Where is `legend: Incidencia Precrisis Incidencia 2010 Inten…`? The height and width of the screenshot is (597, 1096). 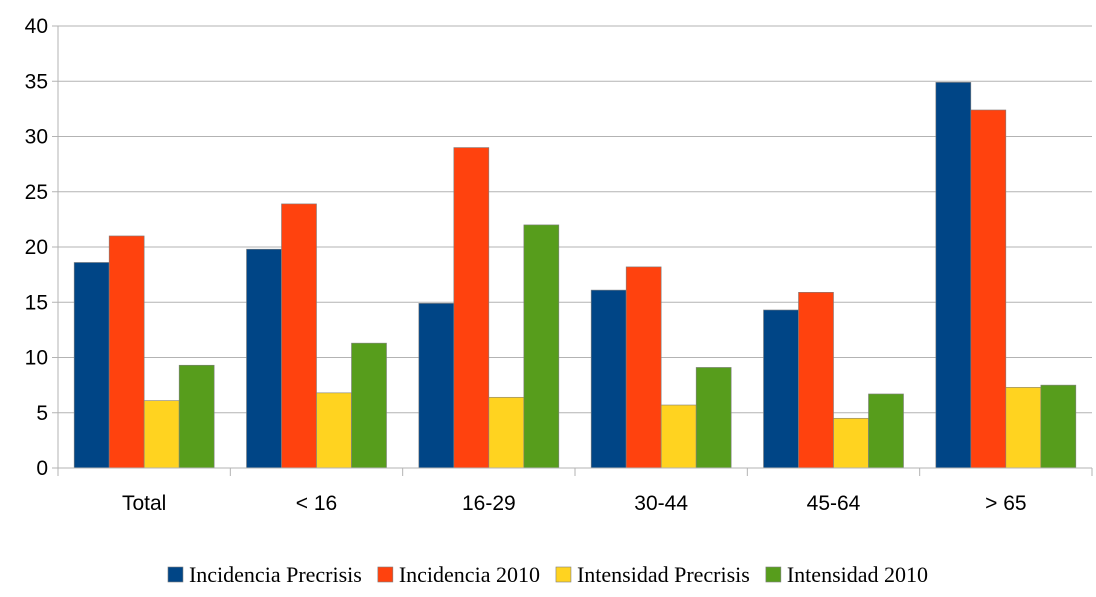 legend: Incidencia Precrisis Incidencia 2010 Inten… is located at coordinates (547, 574).